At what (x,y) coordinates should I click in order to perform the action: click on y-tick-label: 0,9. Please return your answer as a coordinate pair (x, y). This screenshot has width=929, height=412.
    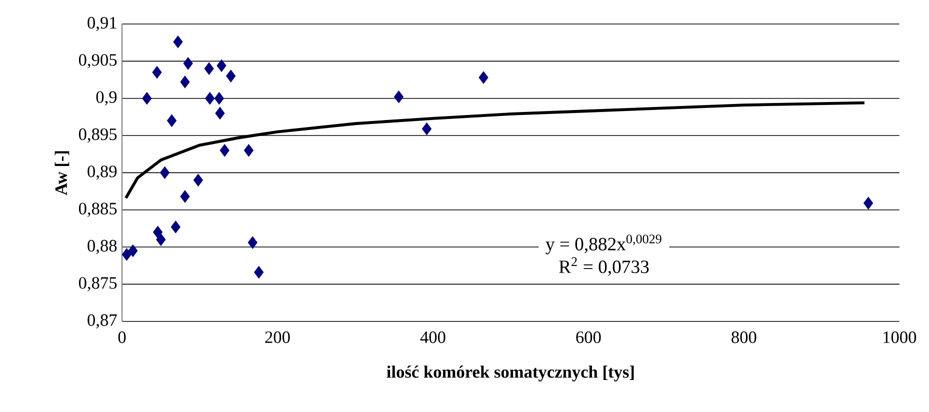
    Looking at the image, I should click on (106, 98).